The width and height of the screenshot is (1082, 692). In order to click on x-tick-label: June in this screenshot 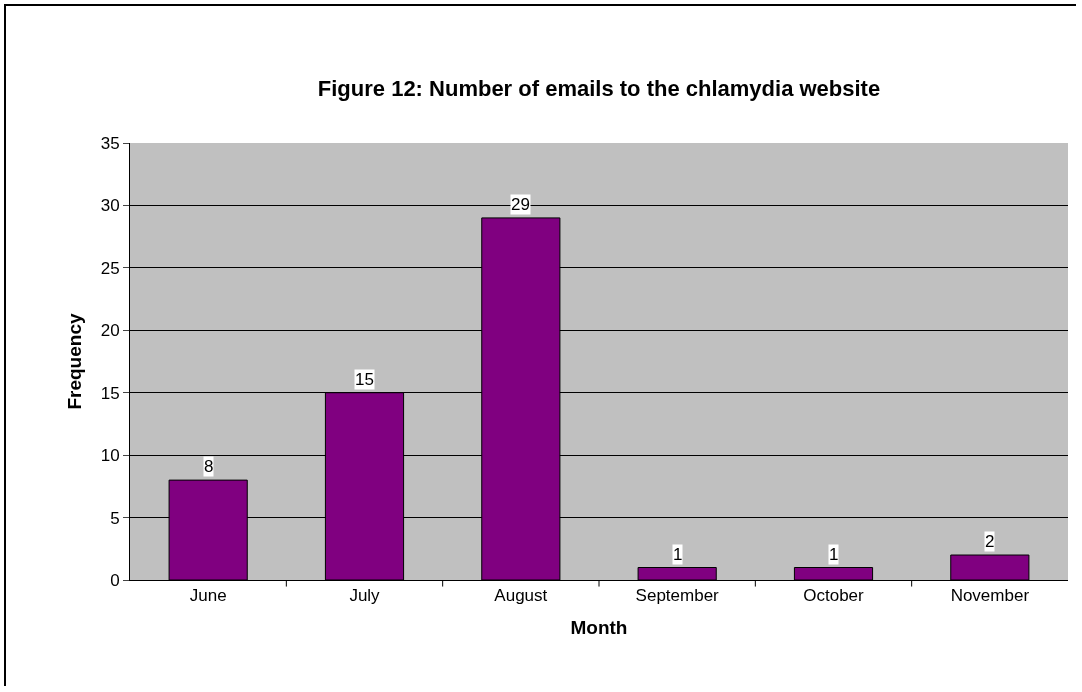, I will do `click(208, 596)`.